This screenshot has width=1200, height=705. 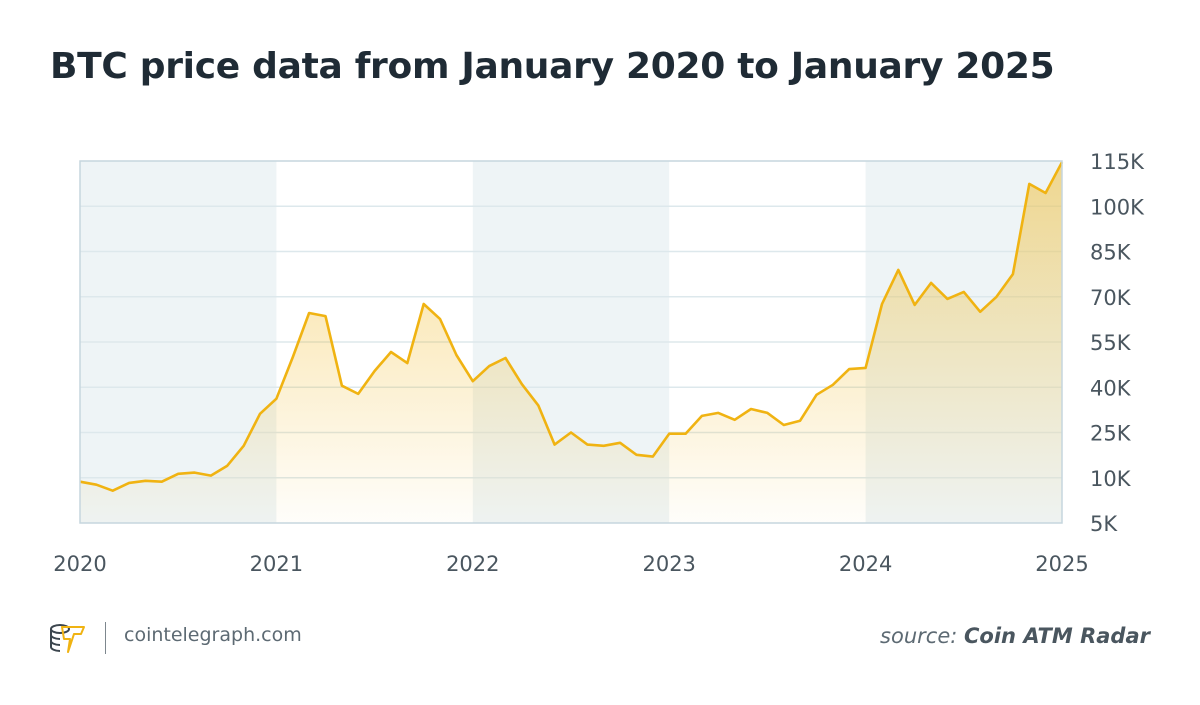 What do you see at coordinates (213, 635) in the screenshot?
I see `site-link: cointelegraph.com` at bounding box center [213, 635].